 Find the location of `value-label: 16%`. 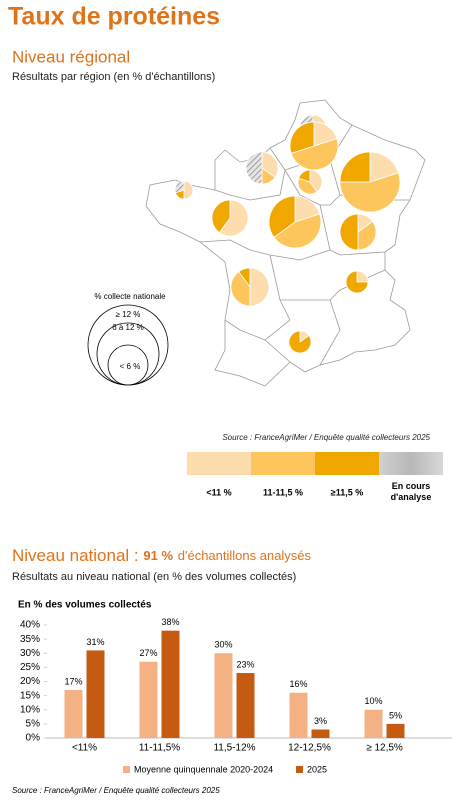

value-label: 16% is located at coordinates (298, 684).